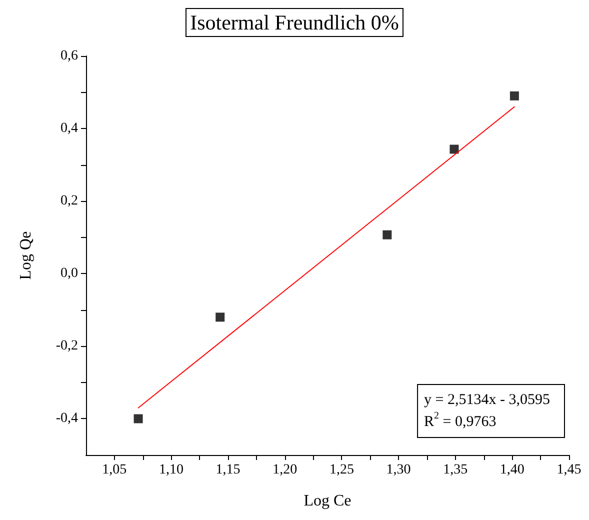 This screenshot has height=520, width=589. Describe the element at coordinates (455, 470) in the screenshot. I see `x-tick-label: 1,35` at that location.